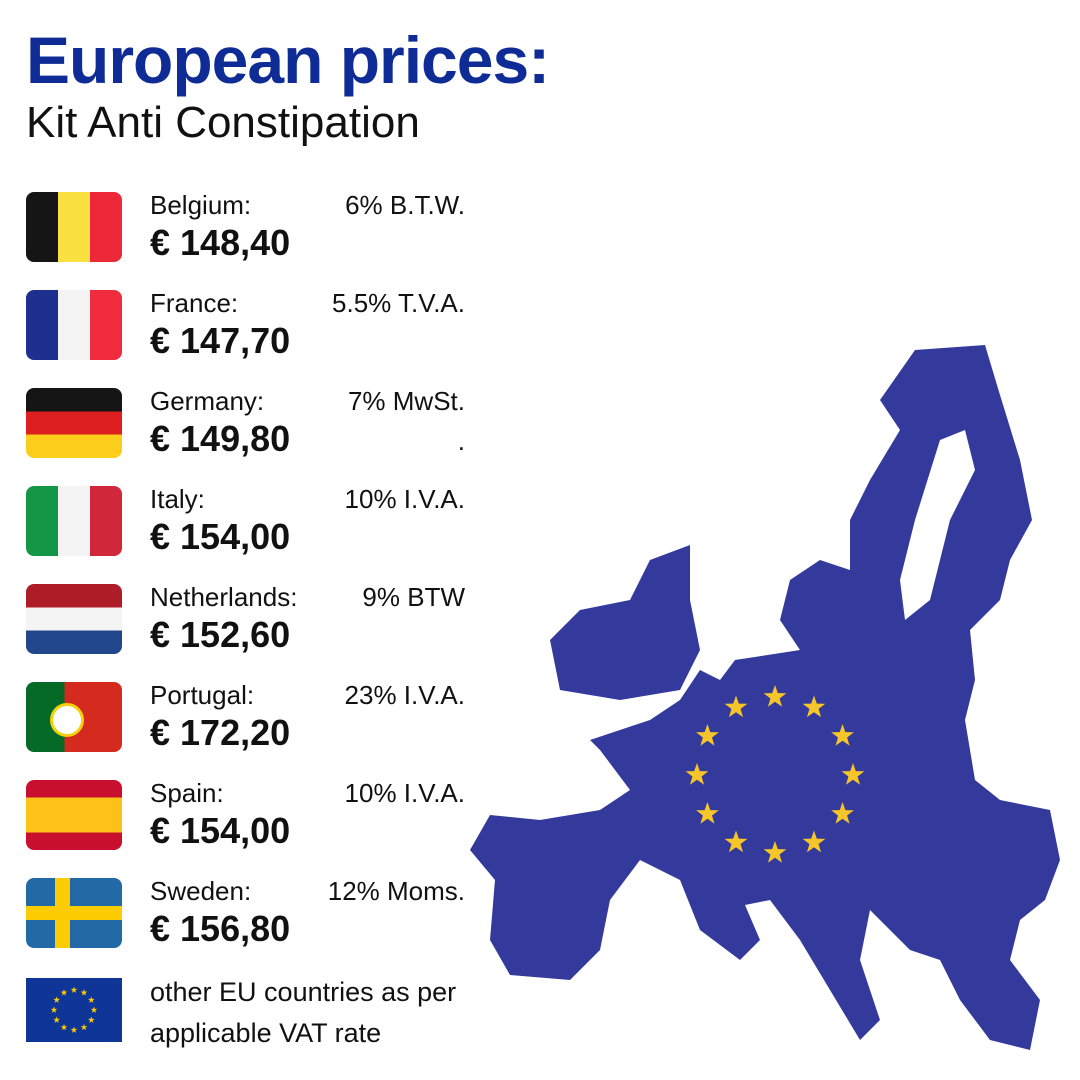 The image size is (1080, 1080). What do you see at coordinates (413, 597) in the screenshot?
I see `vat-rate: 9% BTW` at bounding box center [413, 597].